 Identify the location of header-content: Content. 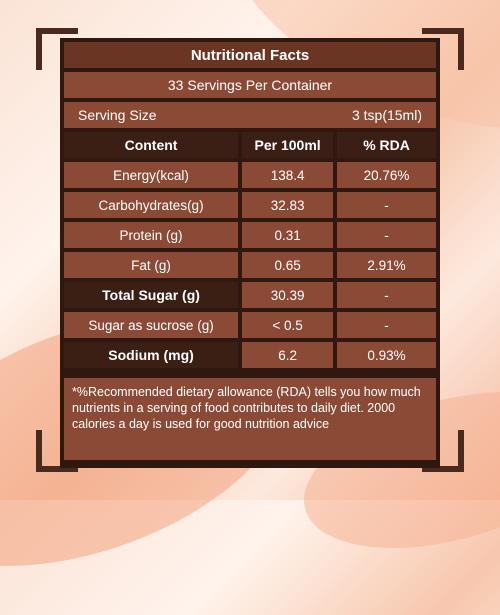
(151, 145).